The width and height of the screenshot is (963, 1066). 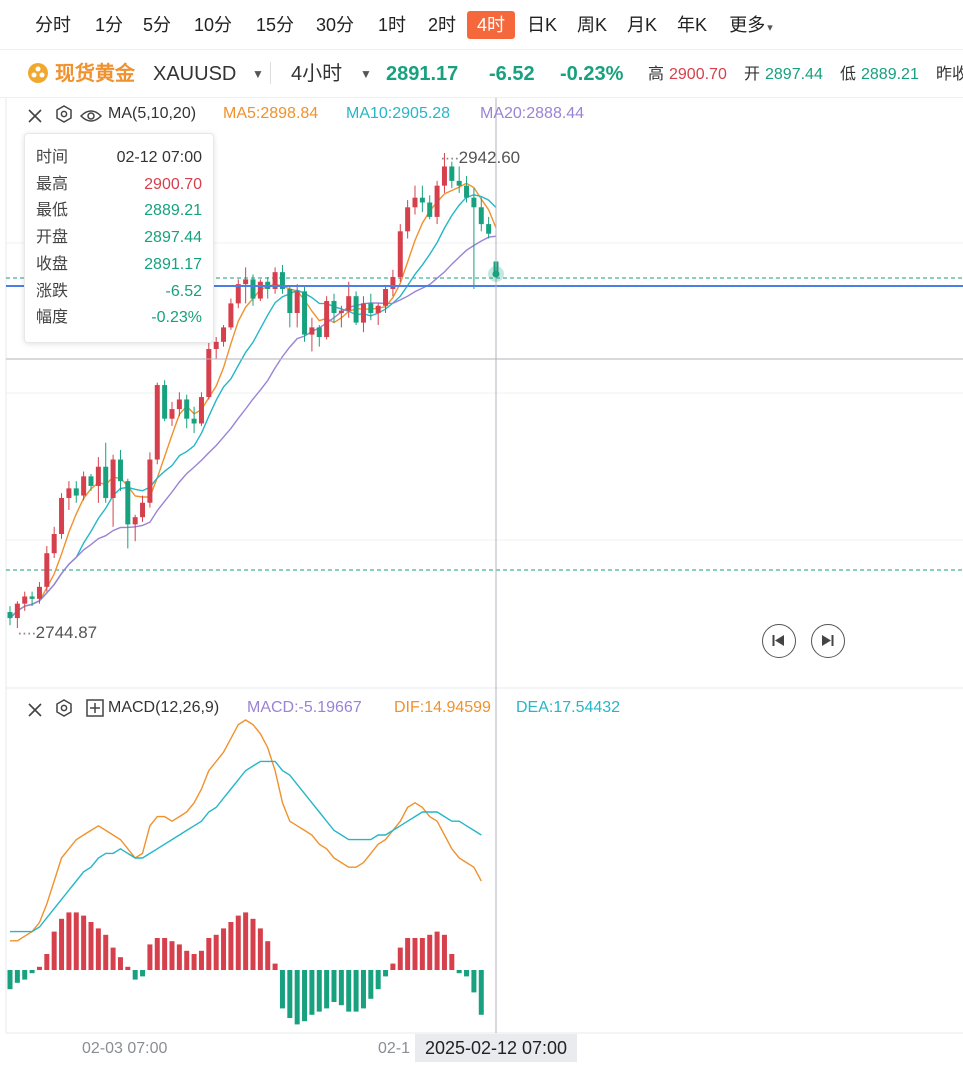 What do you see at coordinates (109, 25) in the screenshot?
I see `tab-period: 1分` at bounding box center [109, 25].